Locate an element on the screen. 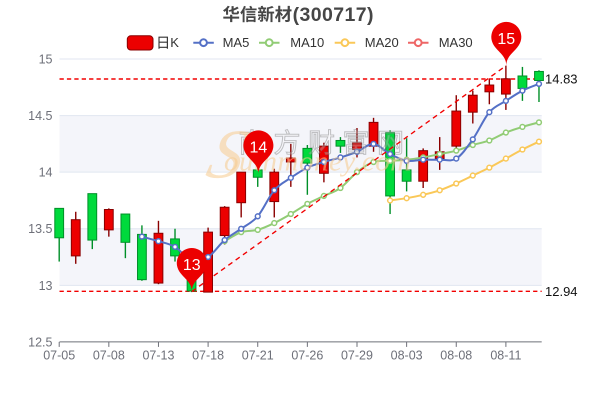 Image resolution: width=600 pixels, height=400 pixels. svg-text: MA20 is located at coordinates (382, 42).